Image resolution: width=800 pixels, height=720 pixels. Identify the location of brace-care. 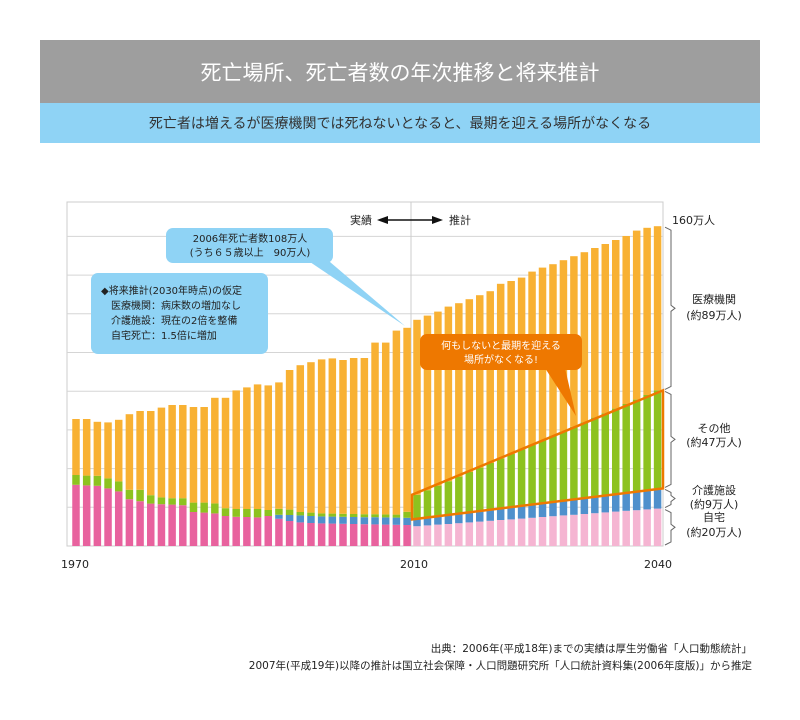
(670, 498).